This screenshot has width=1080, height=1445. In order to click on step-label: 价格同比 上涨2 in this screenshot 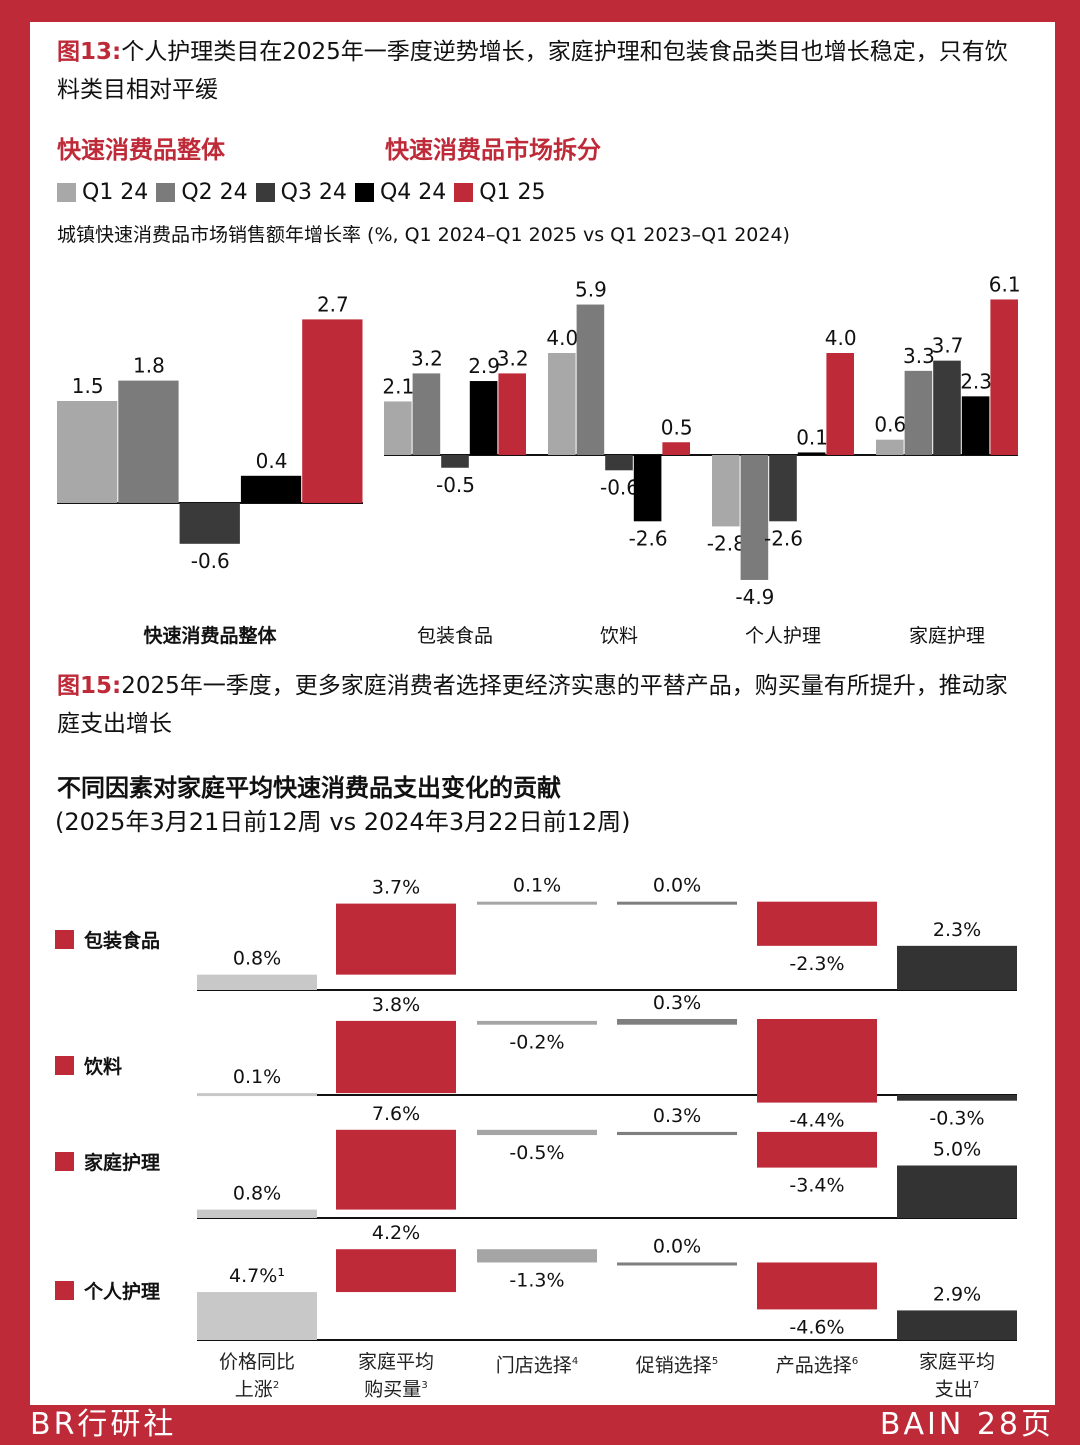, I will do `click(257, 1375)`.